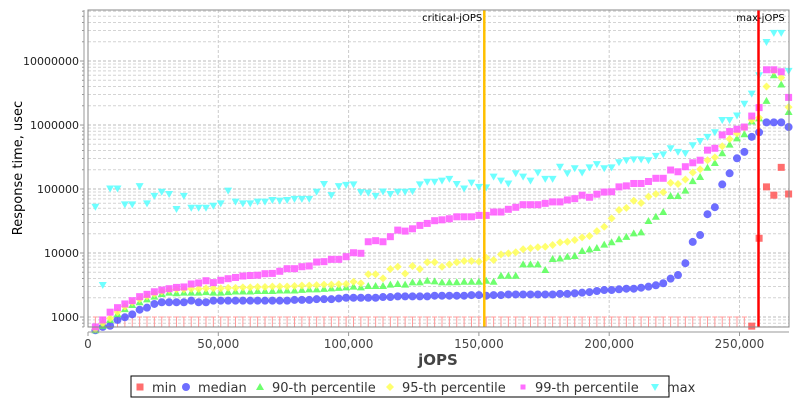 This screenshot has height=404, width=800. Describe the element at coordinates (740, 344) in the screenshot. I see `x-tick-label: 250,000` at that location.